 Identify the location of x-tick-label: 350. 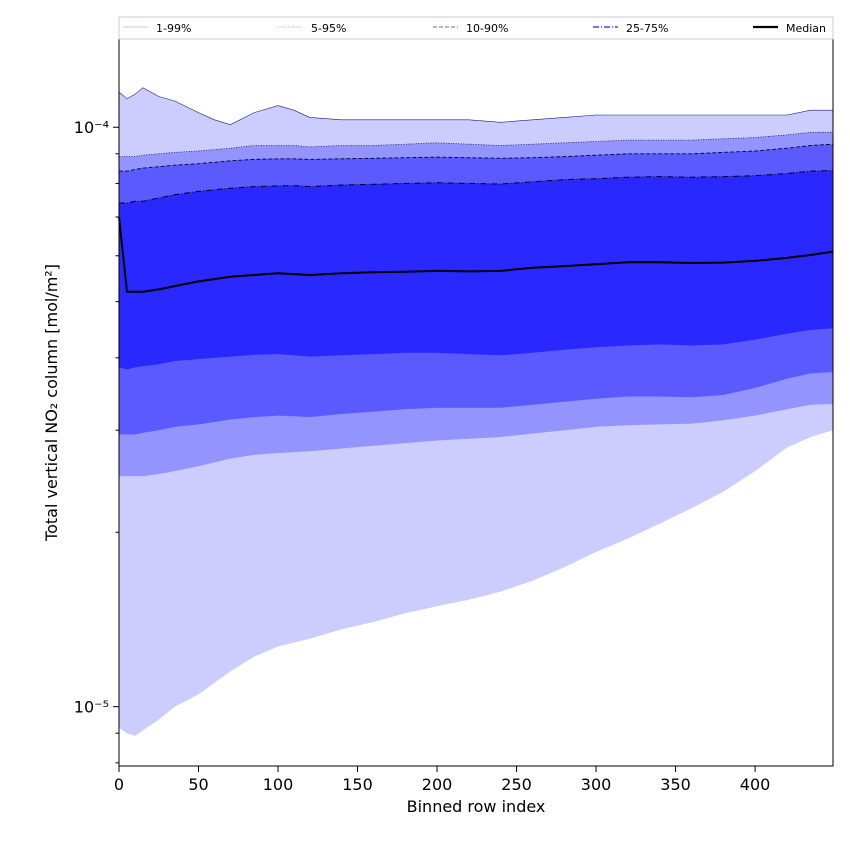
(675, 784).